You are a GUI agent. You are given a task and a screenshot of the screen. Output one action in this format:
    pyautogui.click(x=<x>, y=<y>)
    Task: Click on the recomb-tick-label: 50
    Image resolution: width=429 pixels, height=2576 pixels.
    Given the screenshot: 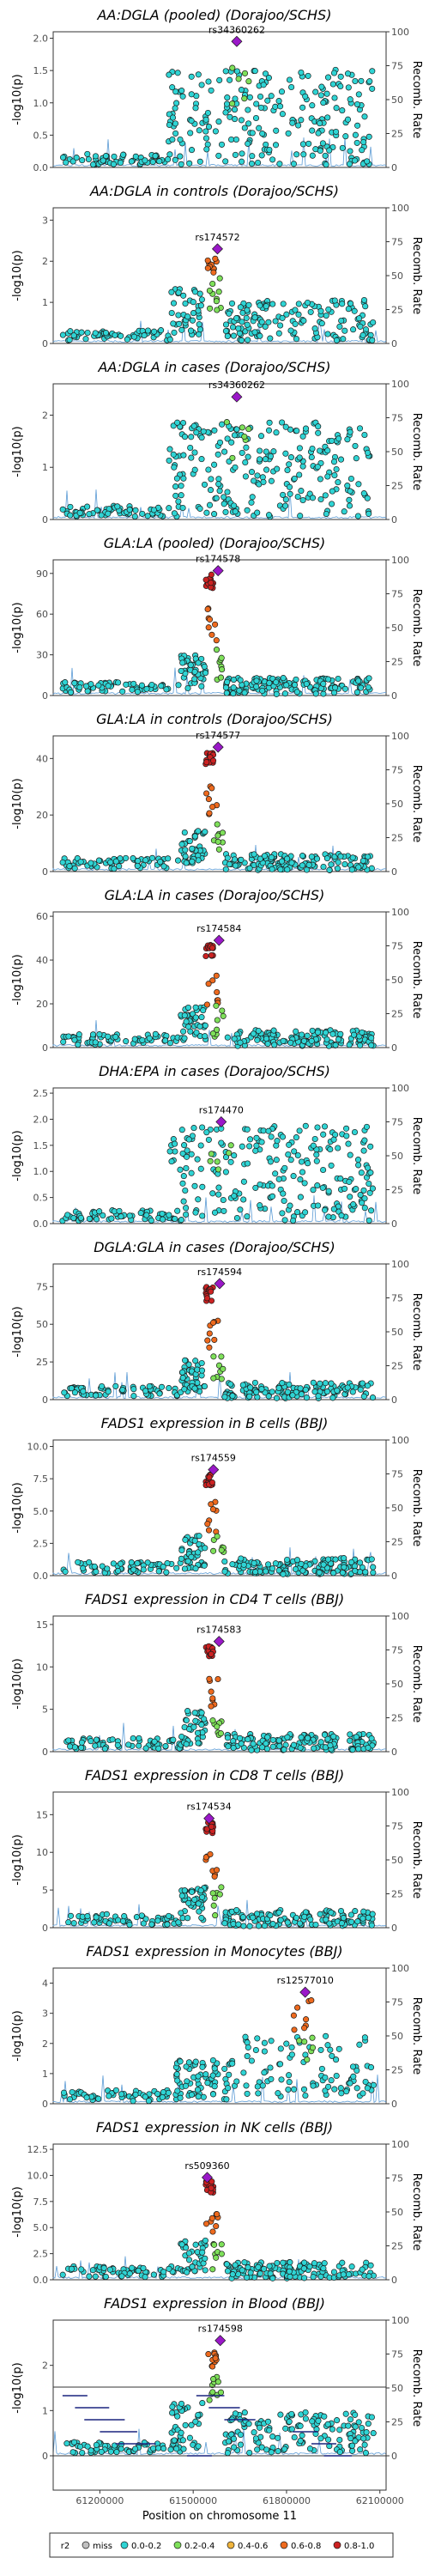 What is the action you would take?
    pyautogui.click(x=397, y=452)
    